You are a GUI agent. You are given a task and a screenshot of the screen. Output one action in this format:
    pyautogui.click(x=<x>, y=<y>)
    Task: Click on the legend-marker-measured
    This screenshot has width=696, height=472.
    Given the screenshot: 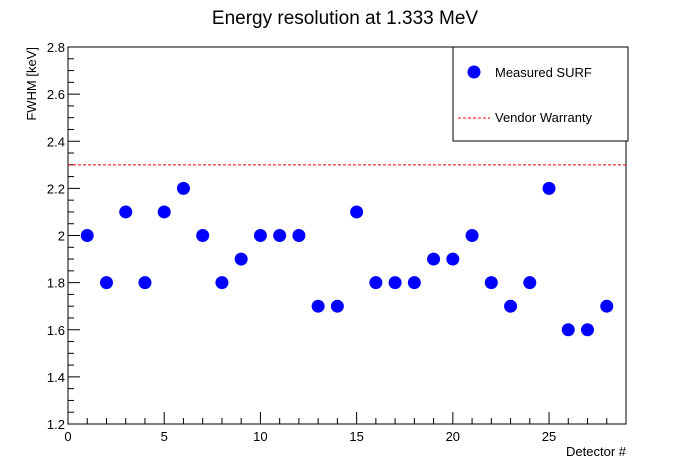 What is the action you would take?
    pyautogui.click(x=474, y=72)
    